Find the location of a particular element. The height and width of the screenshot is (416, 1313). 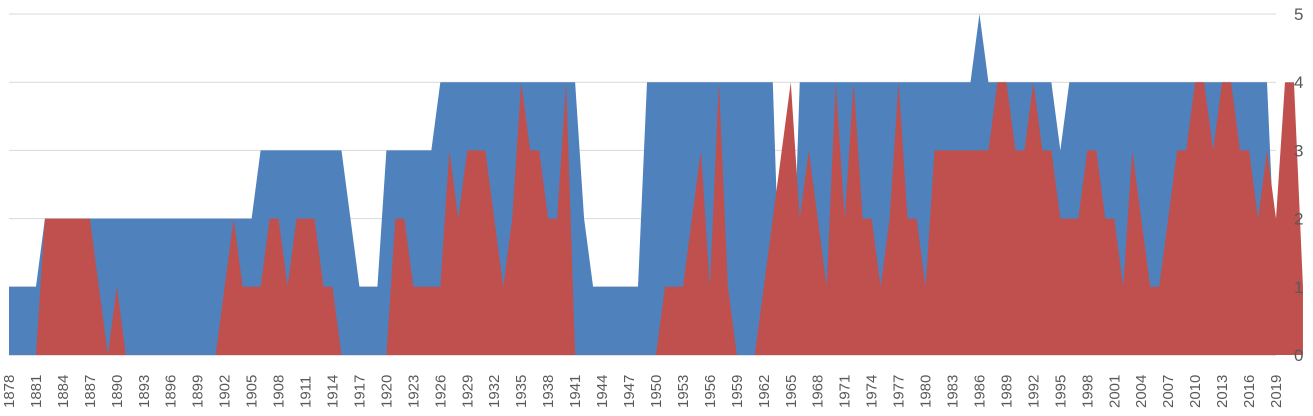

x-tick-label: 1995 is located at coordinates (1060, 391).